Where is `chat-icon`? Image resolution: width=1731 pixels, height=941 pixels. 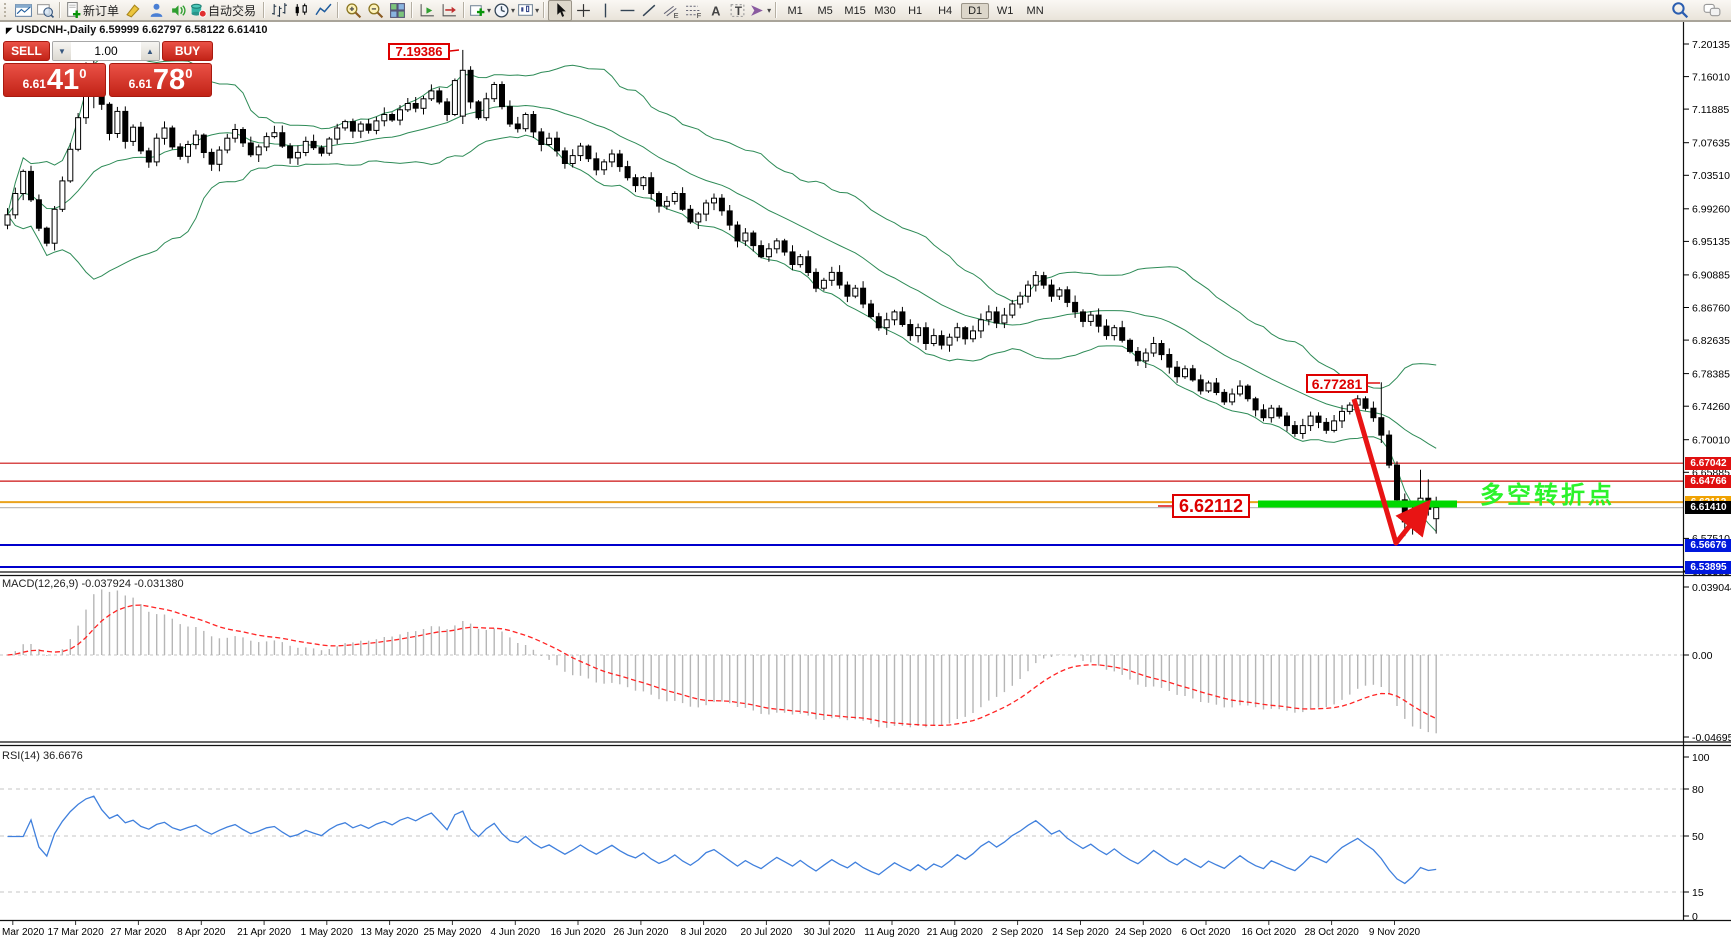
chat-icon is located at coordinates (1712, 10).